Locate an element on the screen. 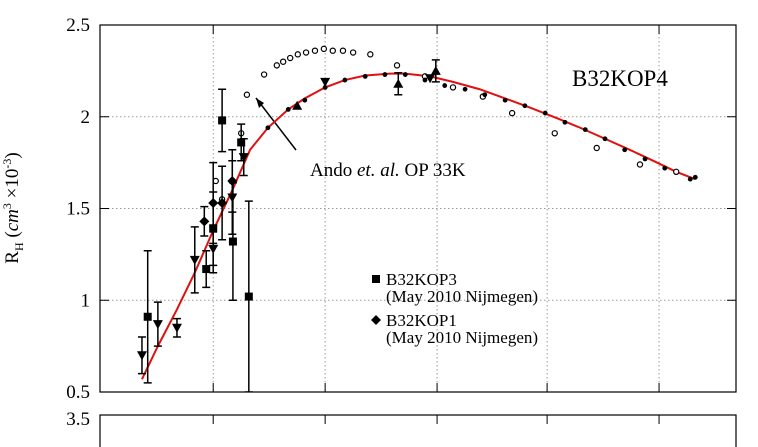 This screenshot has width=758, height=447. ando-label: Ando et. al. OP 33K is located at coordinates (388, 170).